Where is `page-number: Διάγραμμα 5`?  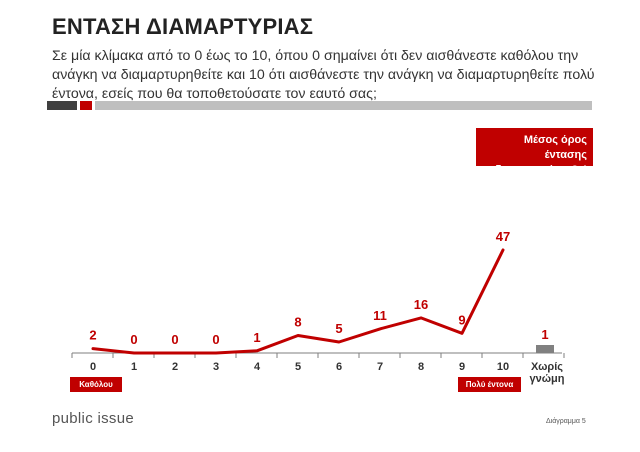
page-number: Διάγραμμα 5 is located at coordinates (566, 421).